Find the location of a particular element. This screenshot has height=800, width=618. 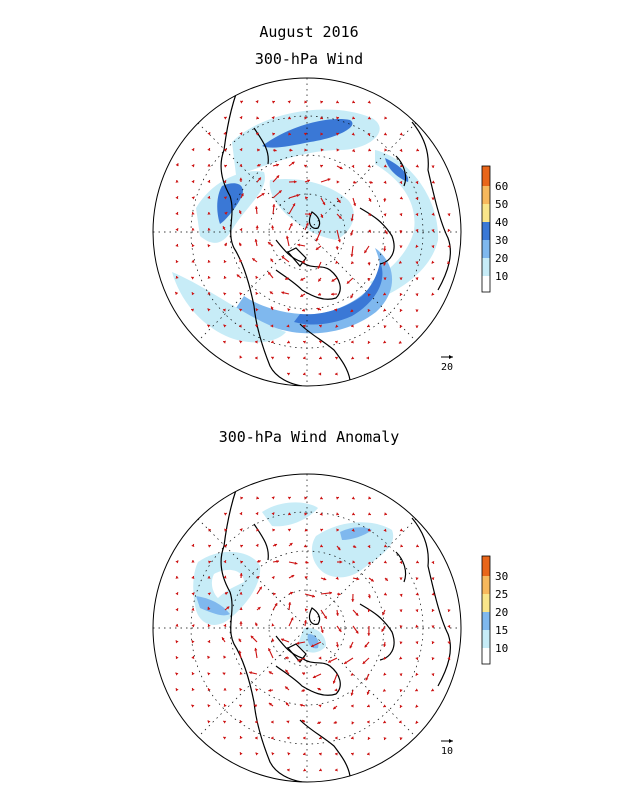

top-colorbar: 60 50 40 30 20 10 is located at coordinates (494, 229).